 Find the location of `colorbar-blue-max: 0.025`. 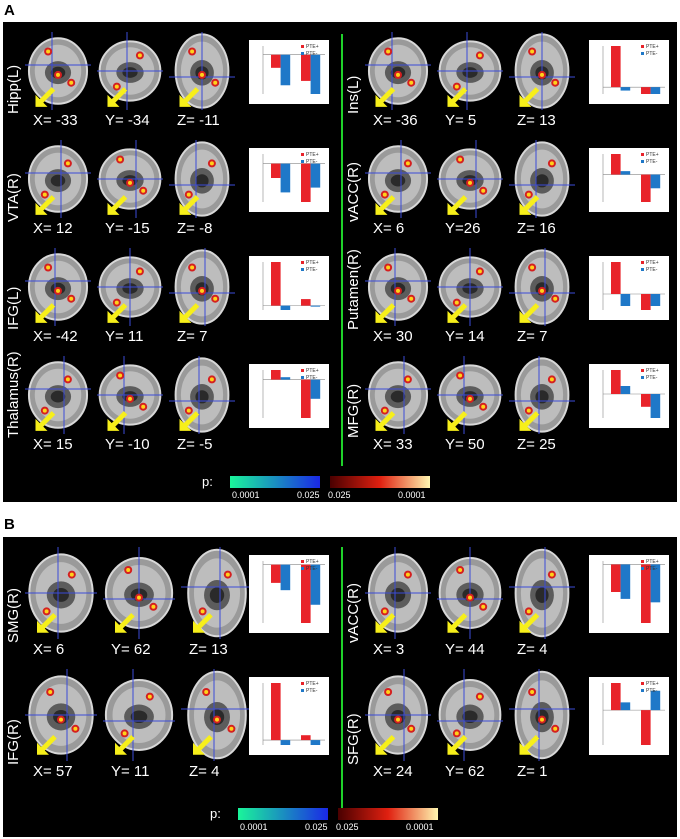

colorbar-blue-max: 0.025 is located at coordinates (308, 495).